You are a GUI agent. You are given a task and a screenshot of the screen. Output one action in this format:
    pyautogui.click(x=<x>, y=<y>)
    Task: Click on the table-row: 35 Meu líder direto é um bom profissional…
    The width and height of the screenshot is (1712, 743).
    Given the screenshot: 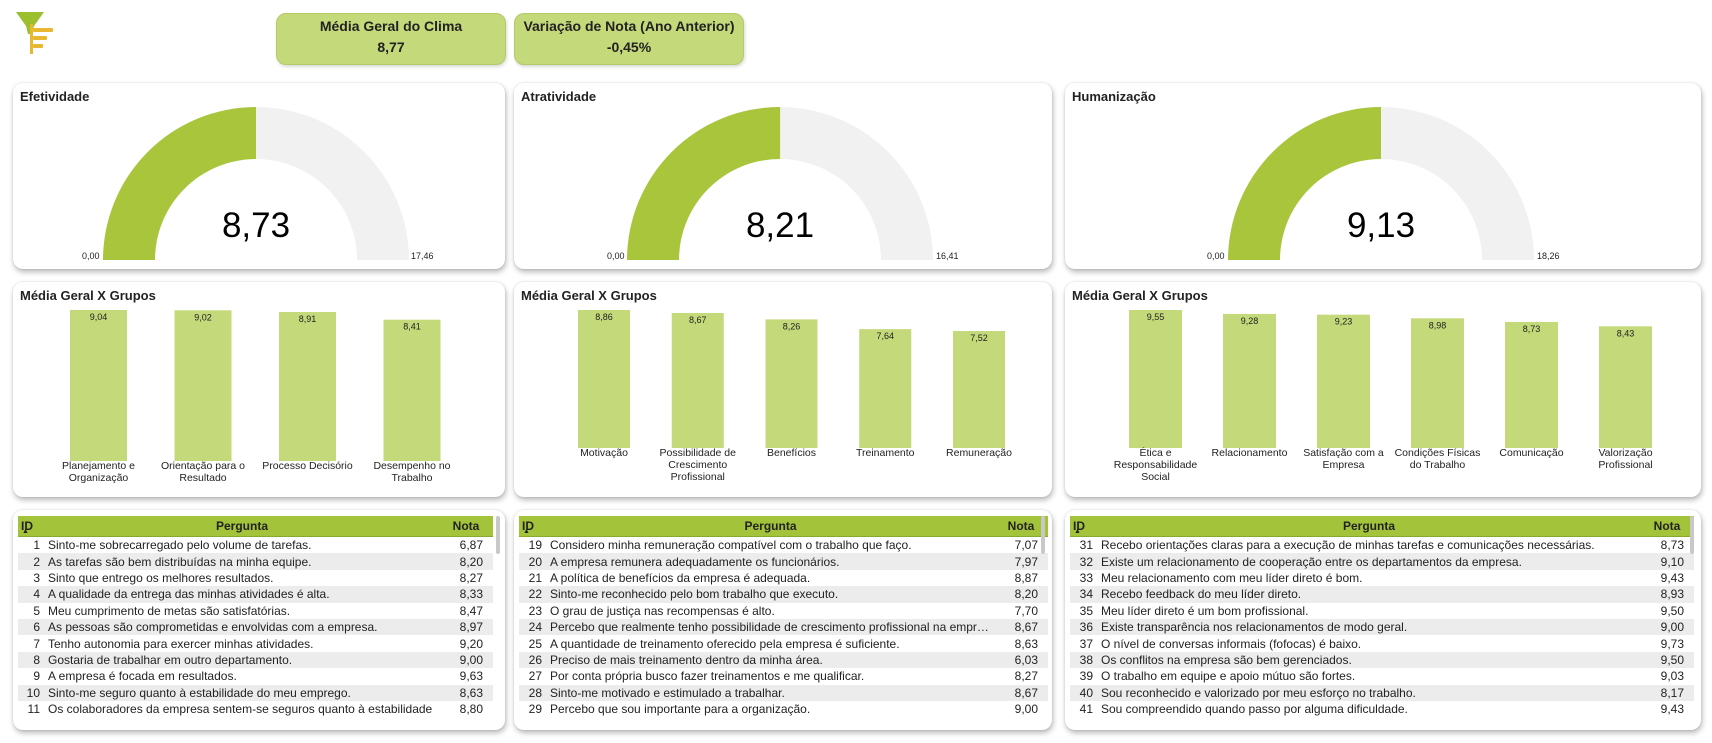 What is the action you would take?
    pyautogui.click(x=1382, y=611)
    